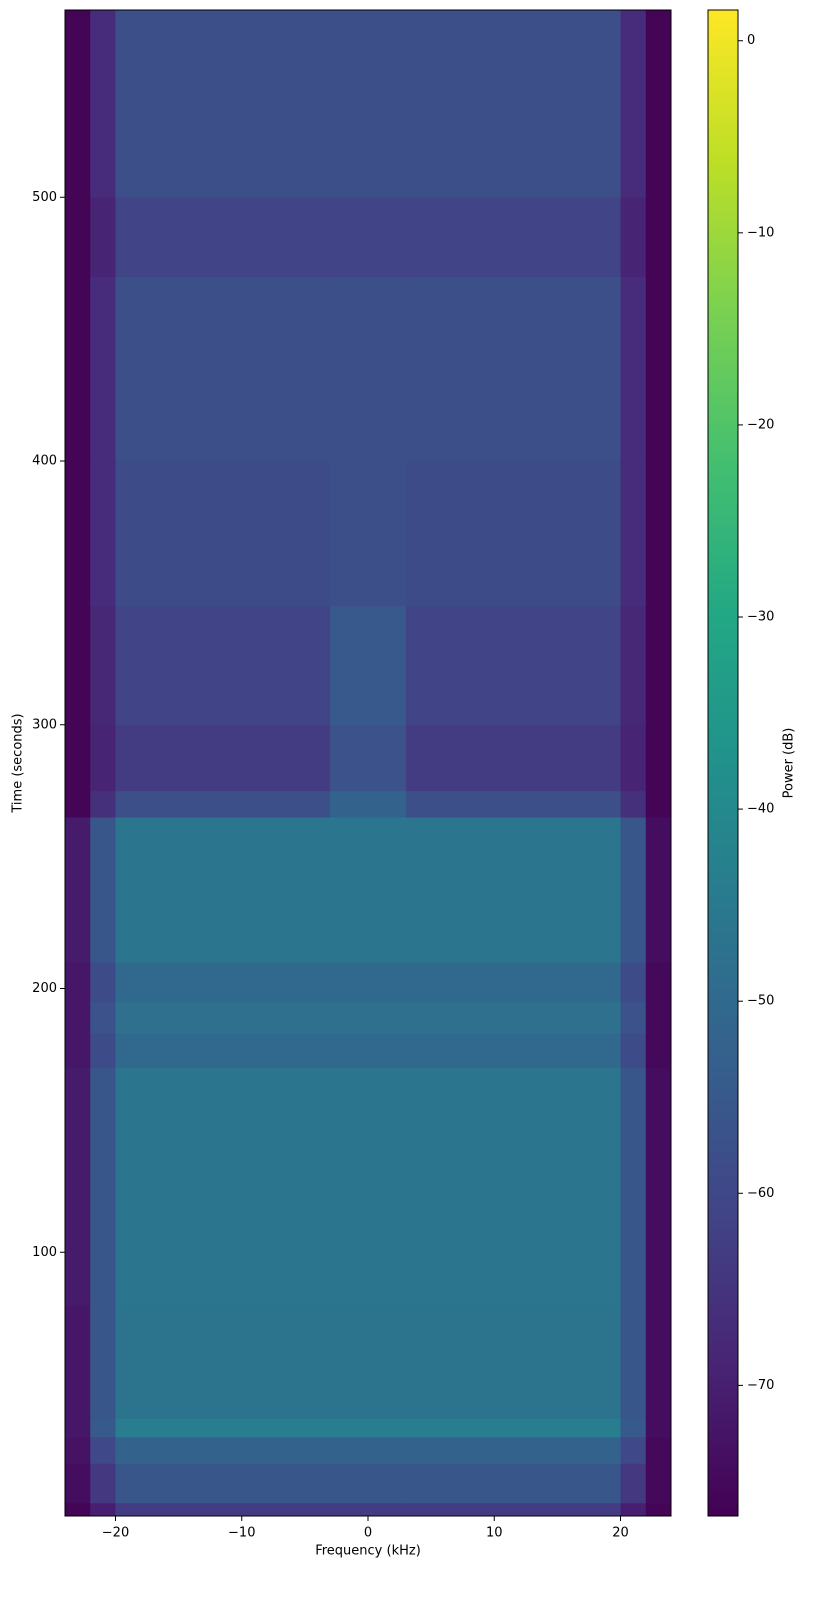  Describe the element at coordinates (494, 1533) in the screenshot. I see `x-tick-label: 10` at that location.